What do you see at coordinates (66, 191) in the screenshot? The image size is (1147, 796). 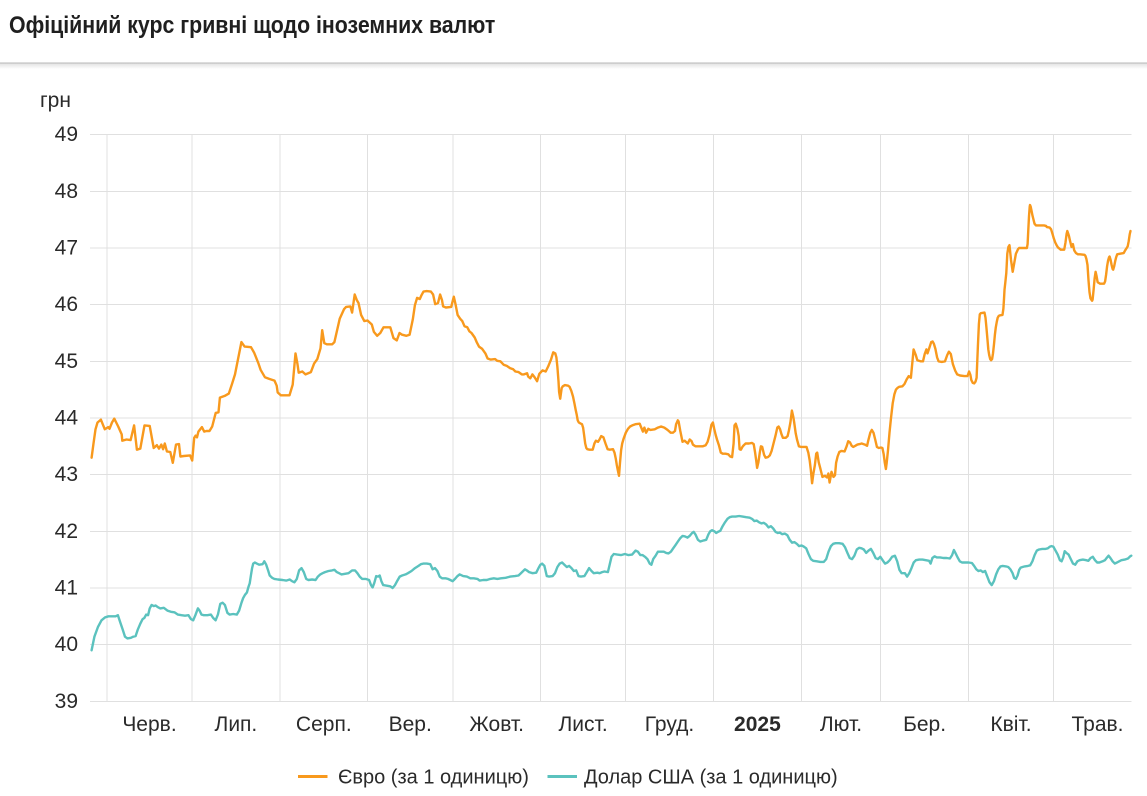 I see `svg-text: 48` at bounding box center [66, 191].